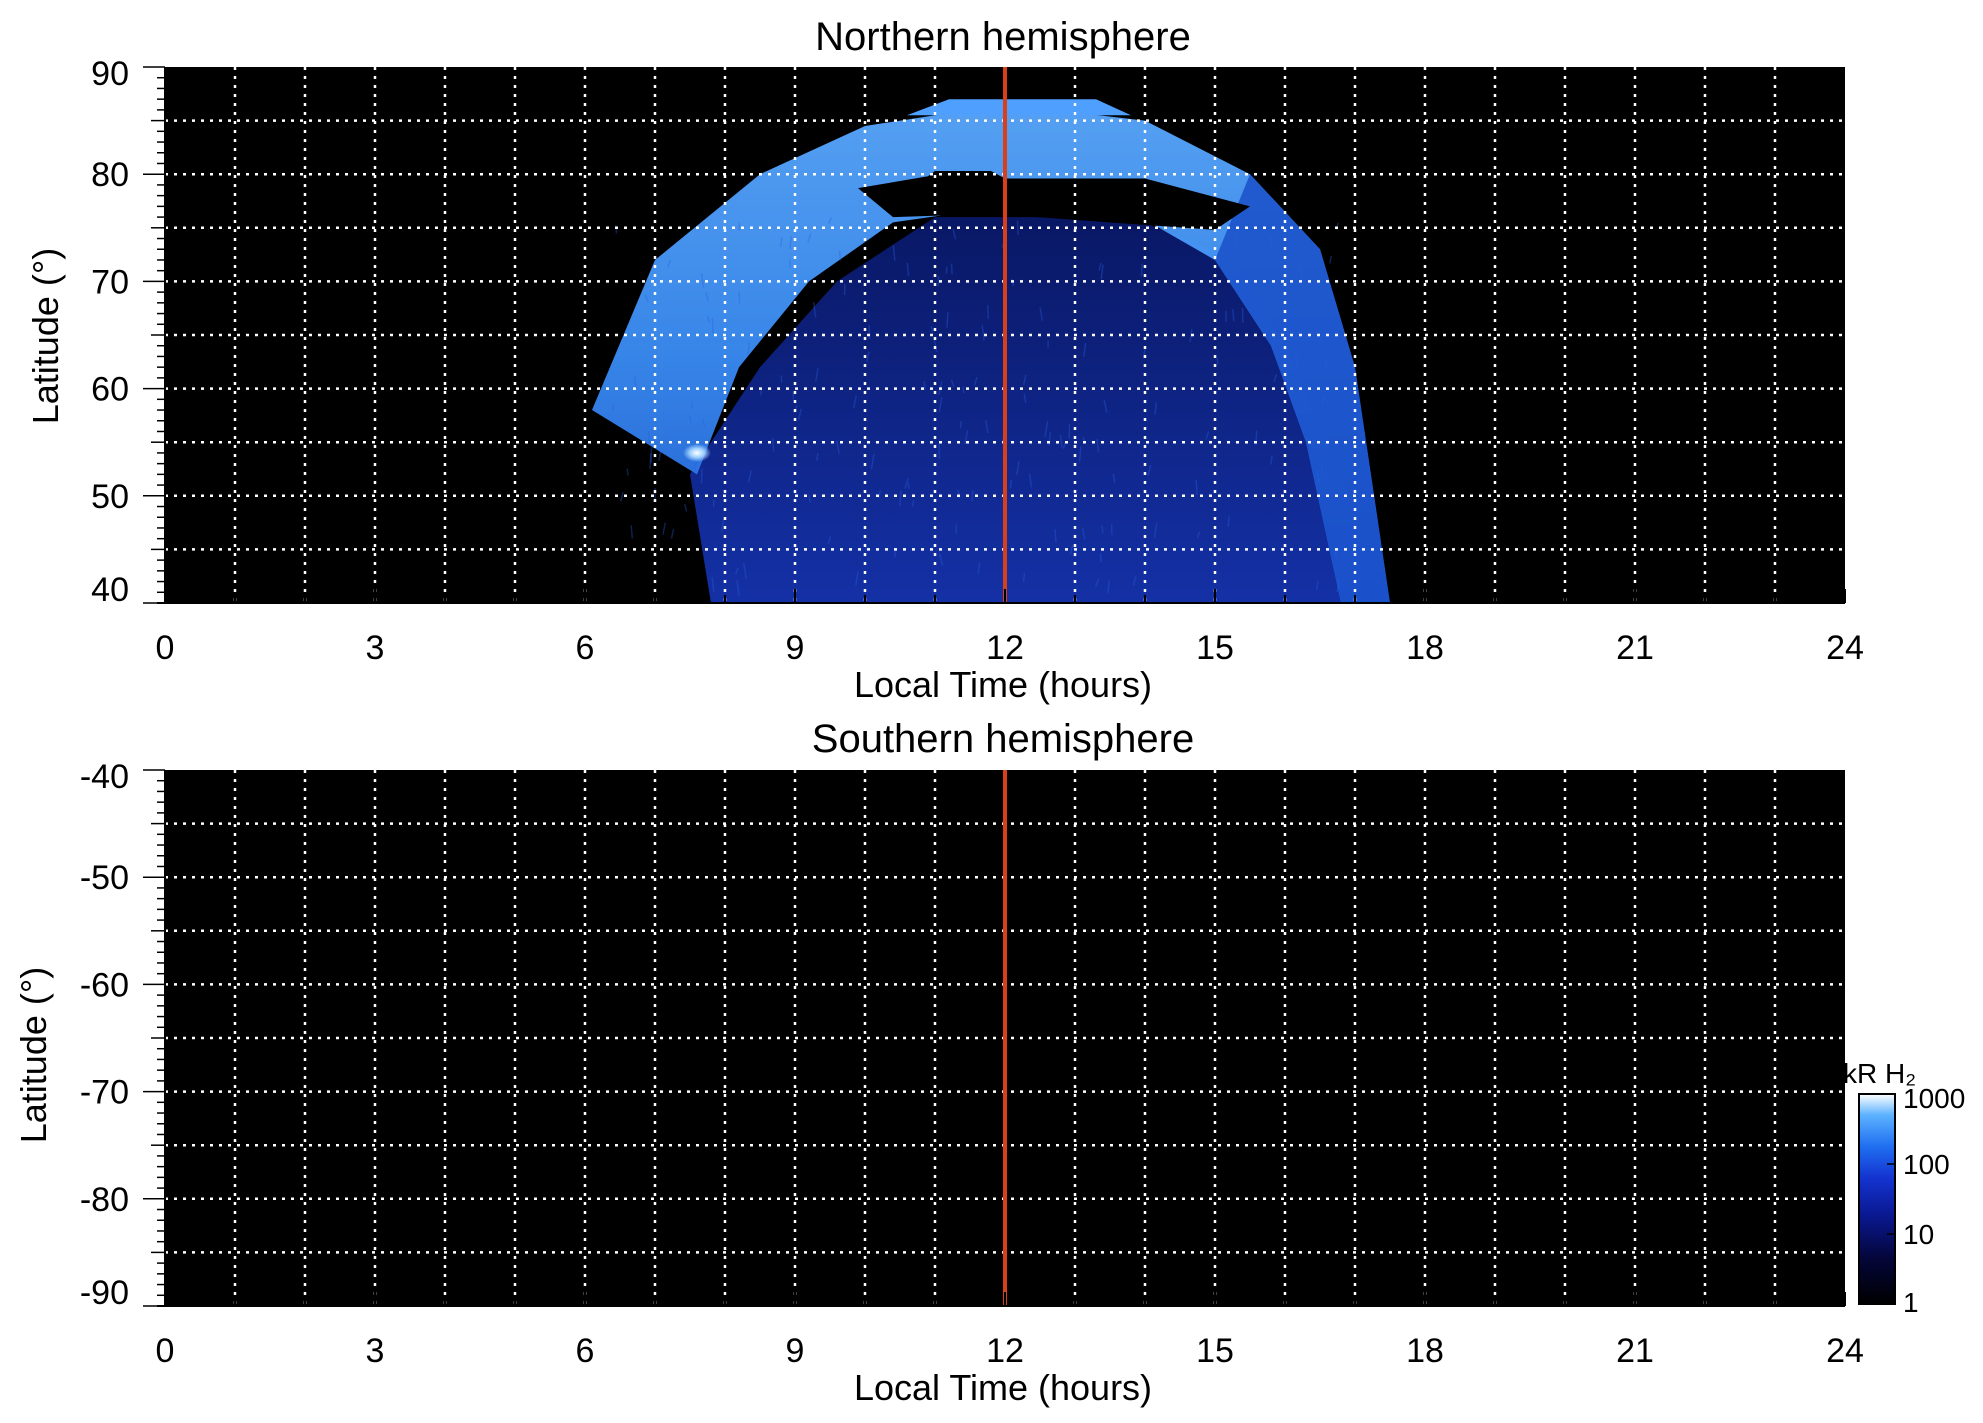 Image resolution: width=1983 pixels, height=1423 pixels. What do you see at coordinates (1845, 1351) in the screenshot?
I see `s-x-tick-label: 24` at bounding box center [1845, 1351].